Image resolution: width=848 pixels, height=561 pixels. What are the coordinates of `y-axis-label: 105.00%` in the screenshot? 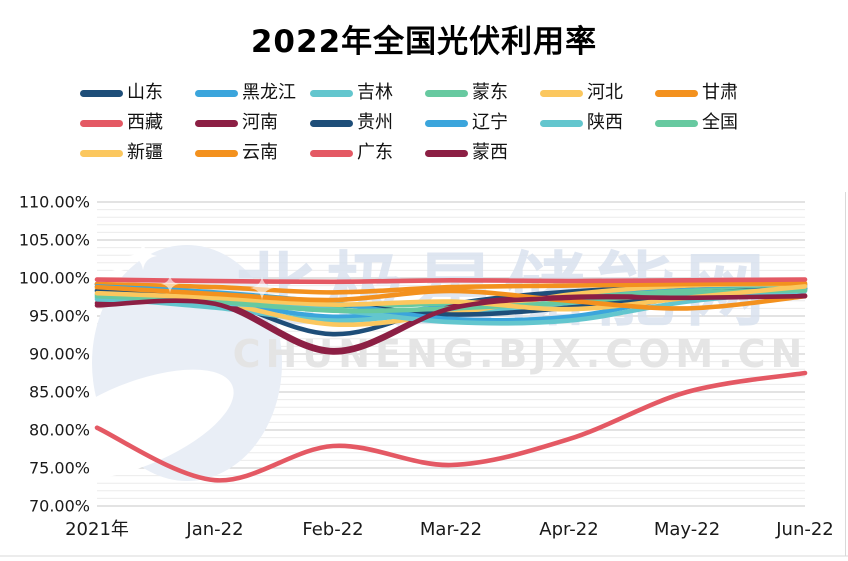 It's located at (54, 240).